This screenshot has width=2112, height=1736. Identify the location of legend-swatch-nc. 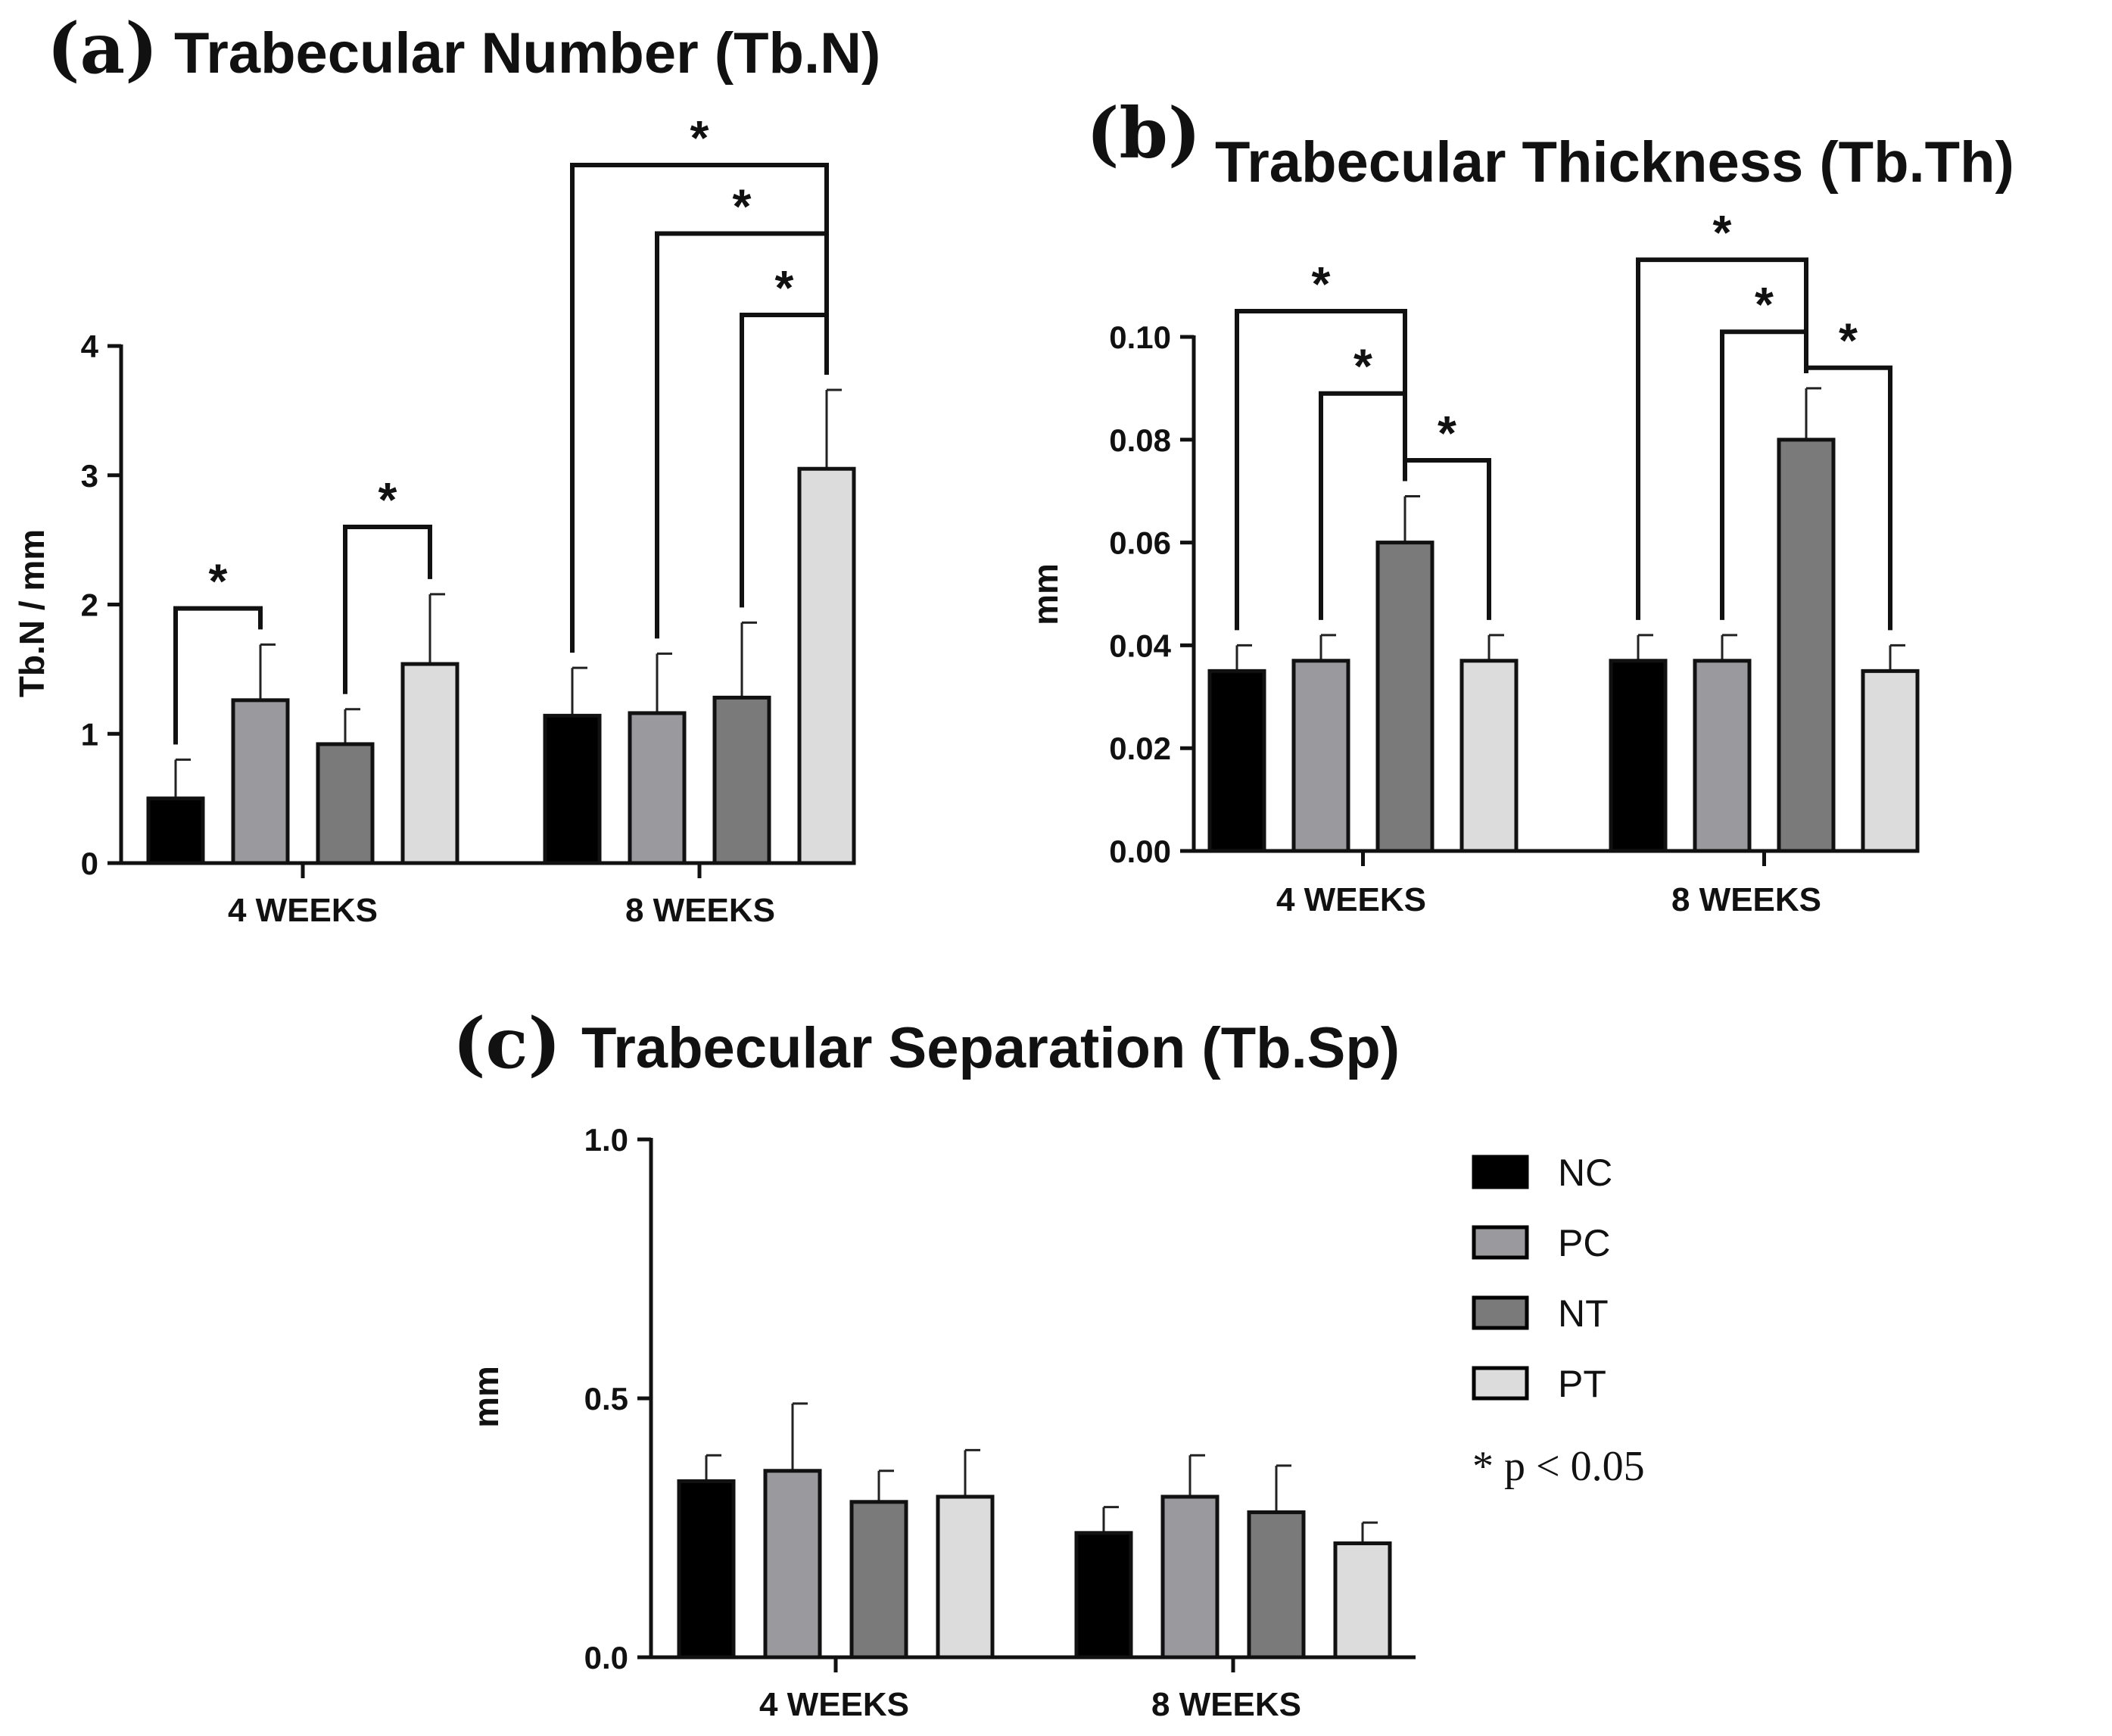
(1500, 1172).